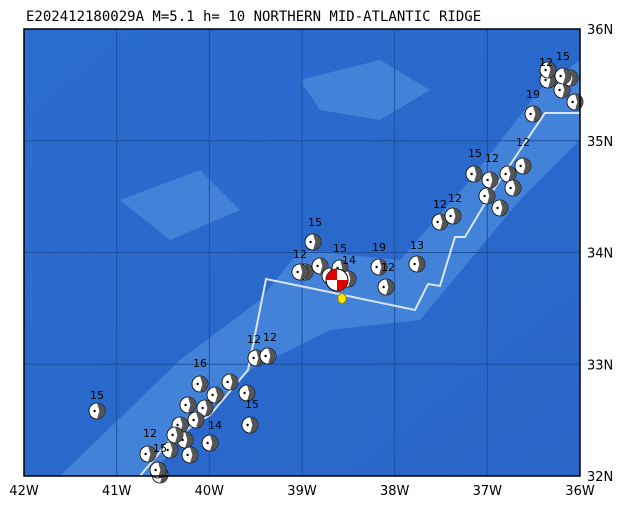 This screenshot has width=626, height=509. Describe the element at coordinates (200, 363) in the screenshot. I see `depth-label: 16` at that location.